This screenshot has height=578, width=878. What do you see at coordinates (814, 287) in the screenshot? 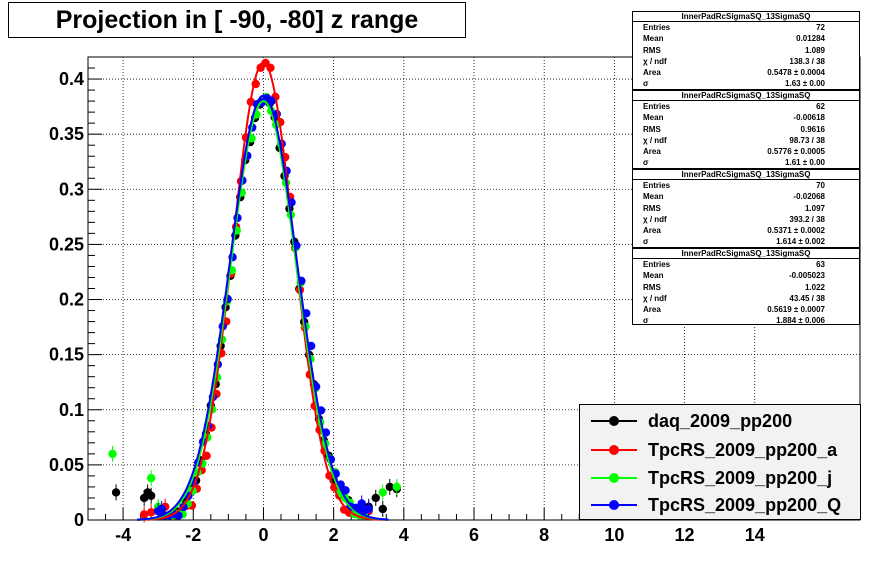
I see `stats-rms-value: 1.022` at bounding box center [814, 287].